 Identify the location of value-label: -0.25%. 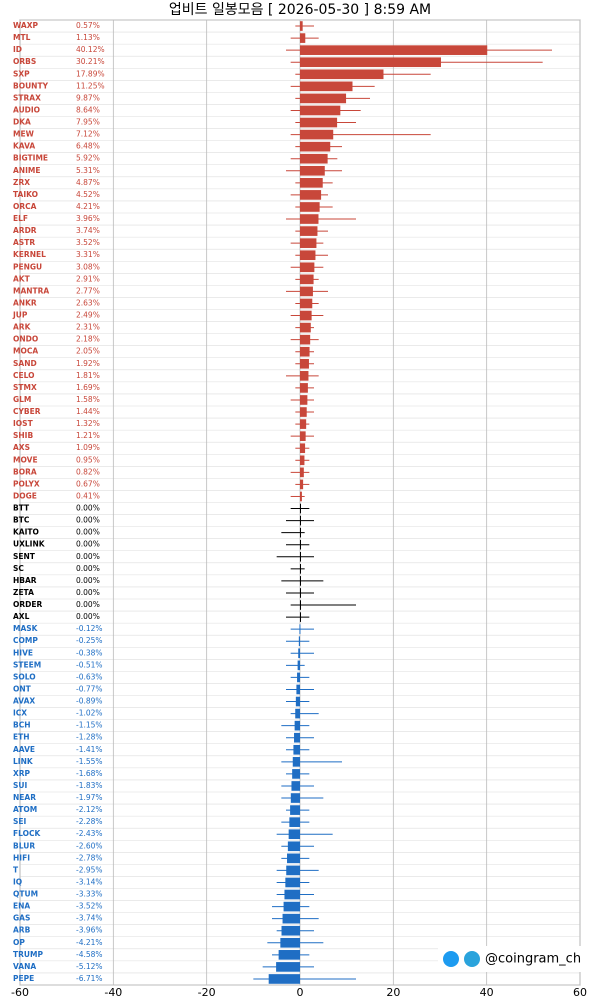
(89, 640).